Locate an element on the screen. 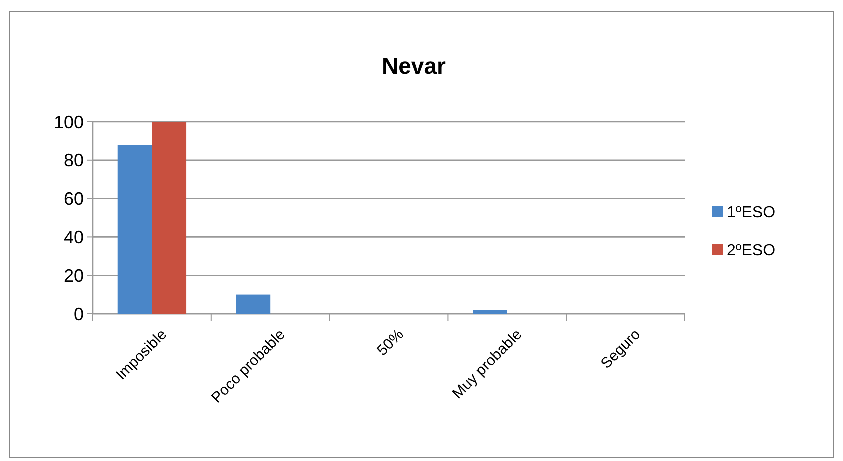 The image size is (843, 461). y-tick-label: 0 is located at coordinates (79, 314).